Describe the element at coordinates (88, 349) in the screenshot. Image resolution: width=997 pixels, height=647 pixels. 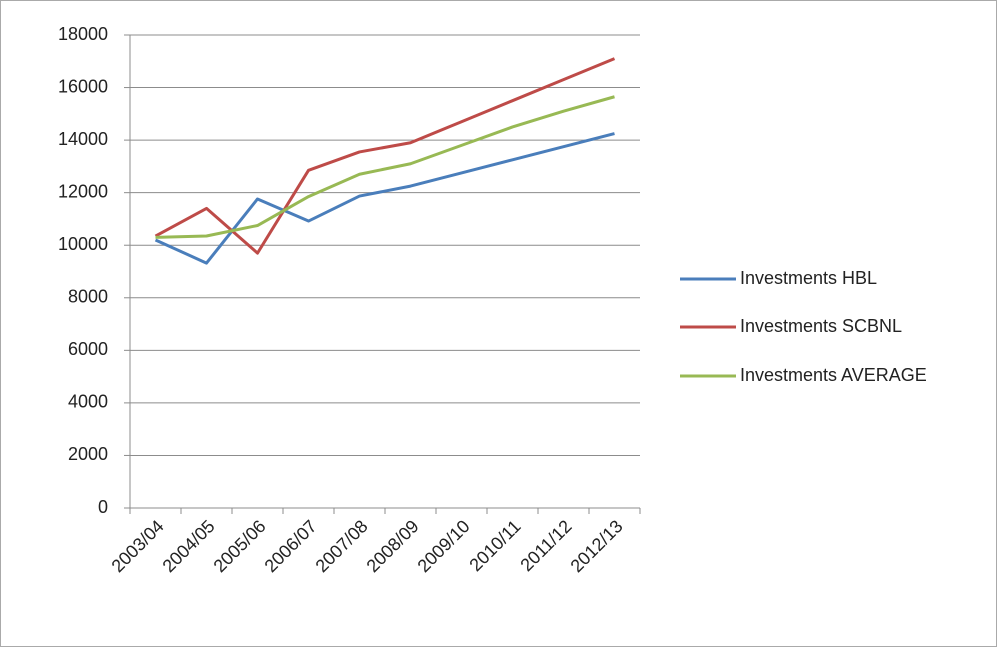
I see `y-tick-label: 6000` at that location.